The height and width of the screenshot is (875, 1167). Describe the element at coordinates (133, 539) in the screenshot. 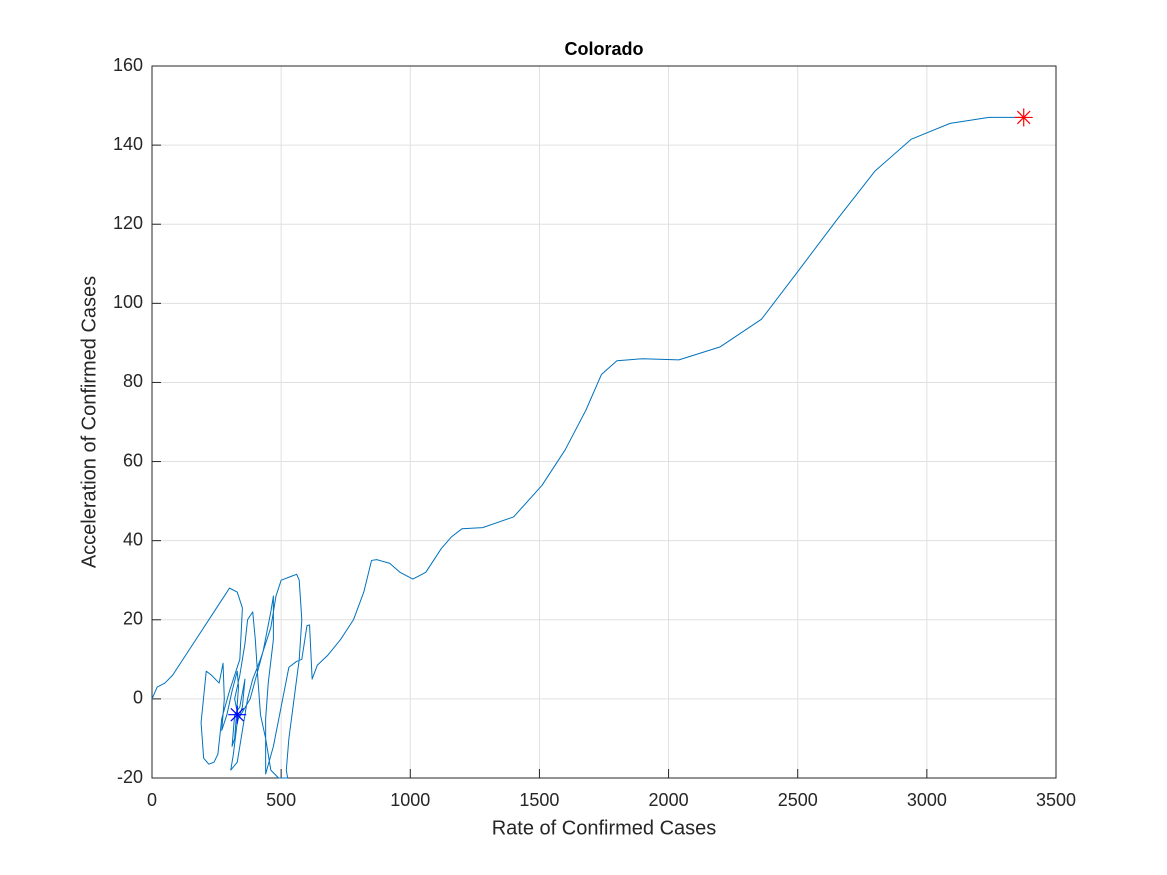

I see `y-tick-label: 40` at that location.